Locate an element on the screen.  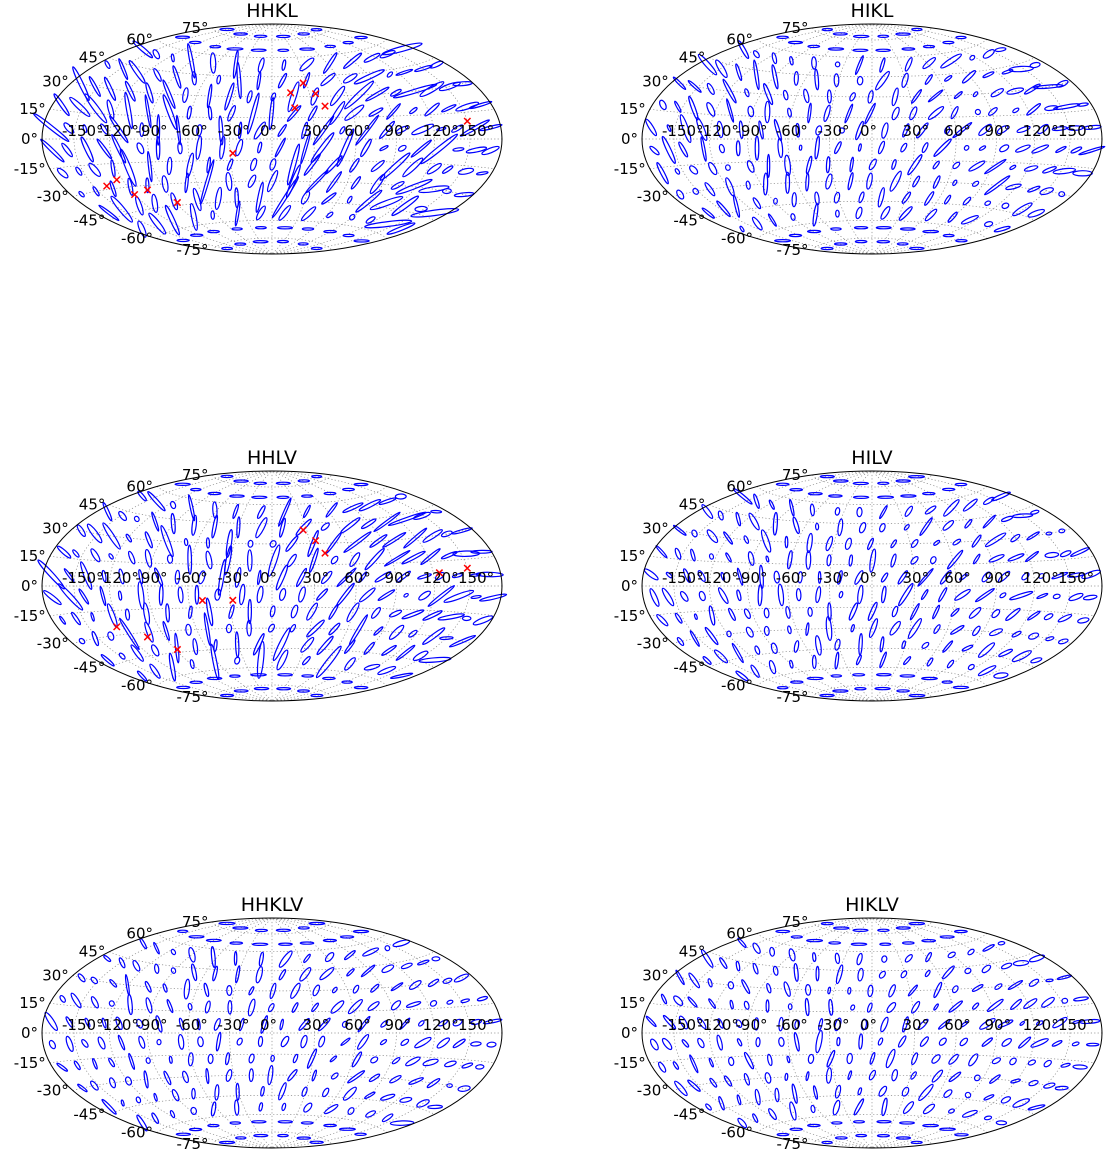
lat-tick-label: -45° is located at coordinates (689, 667).